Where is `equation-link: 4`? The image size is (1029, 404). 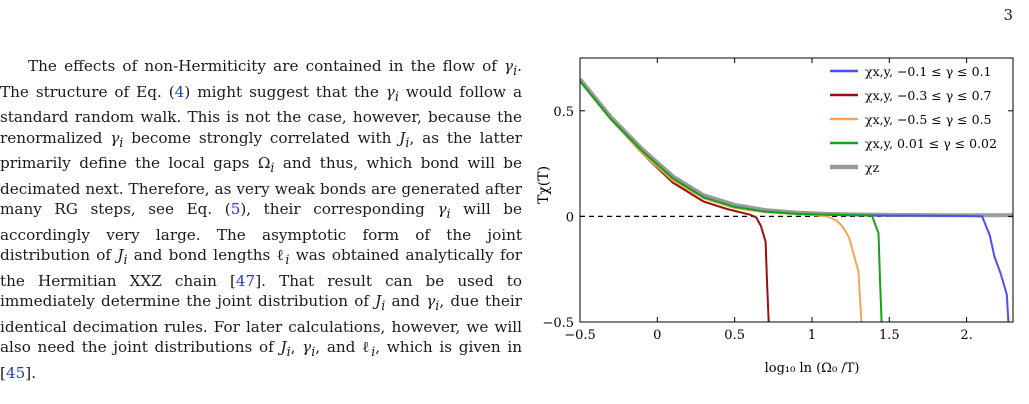 equation-link: 4 is located at coordinates (179, 91).